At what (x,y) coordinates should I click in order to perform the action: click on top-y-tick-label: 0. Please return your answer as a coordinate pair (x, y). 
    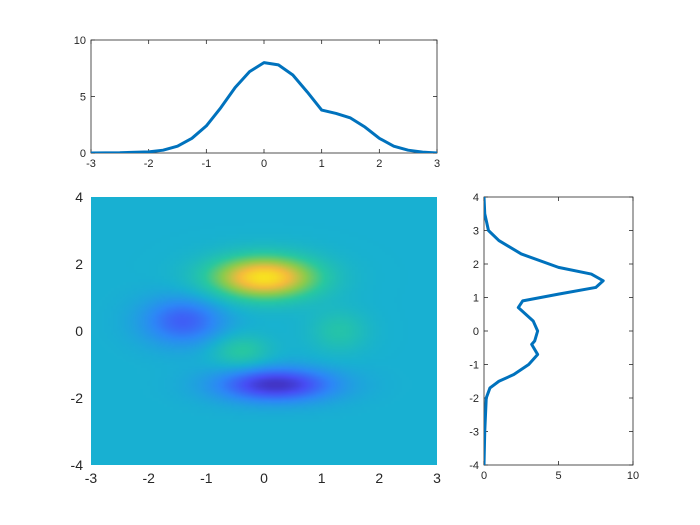
    Looking at the image, I should click on (83, 154).